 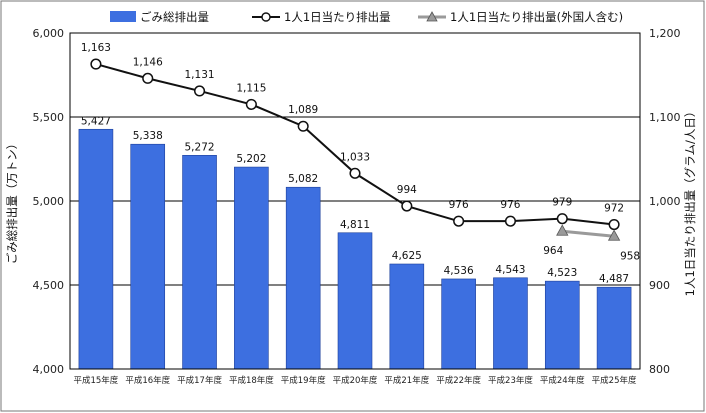 I want to click on line-value-label: 972, so click(x=614, y=209).